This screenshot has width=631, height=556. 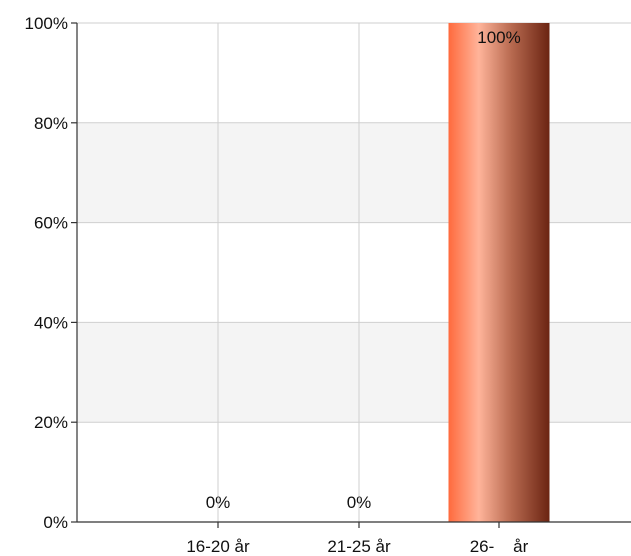 What do you see at coordinates (46, 273) in the screenshot?
I see `y-tick-labels: 0% 20% 40% 60% 80% 100%` at bounding box center [46, 273].